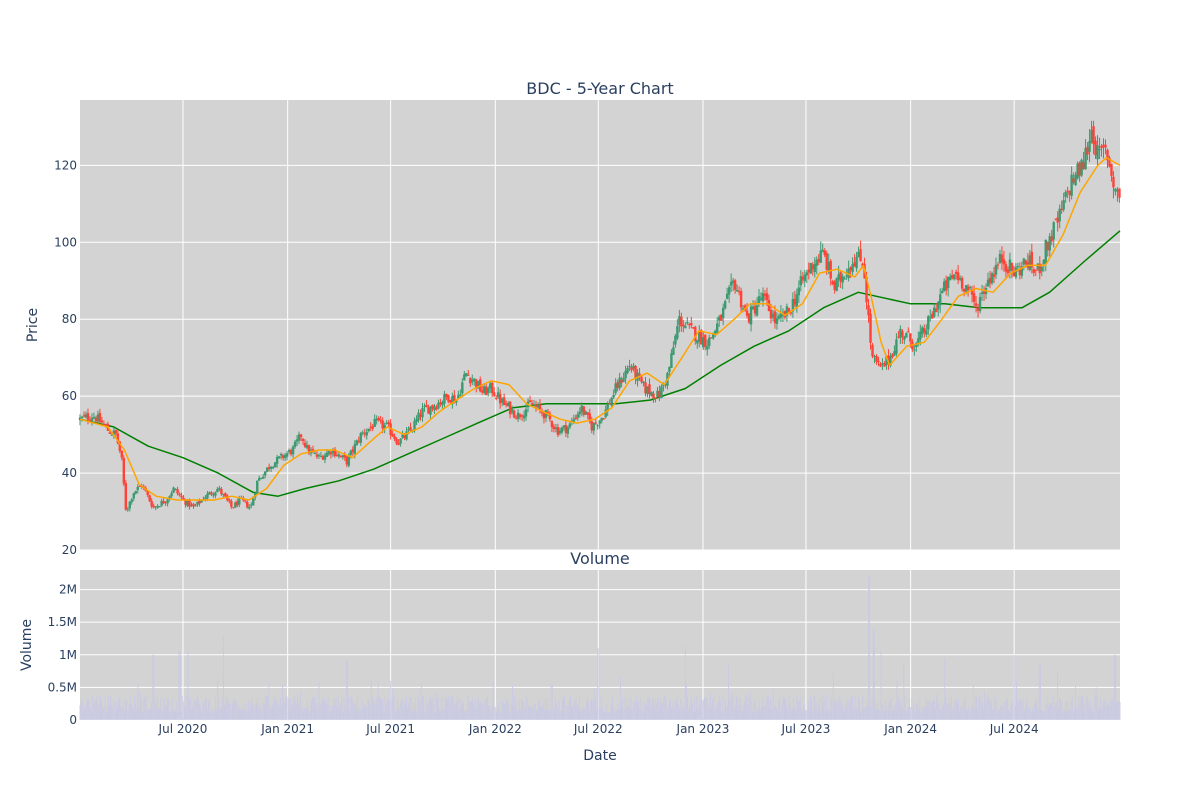 Image resolution: width=1200 pixels, height=800 pixels. I want to click on date-tick-label: Jul 2021, so click(390, 729).